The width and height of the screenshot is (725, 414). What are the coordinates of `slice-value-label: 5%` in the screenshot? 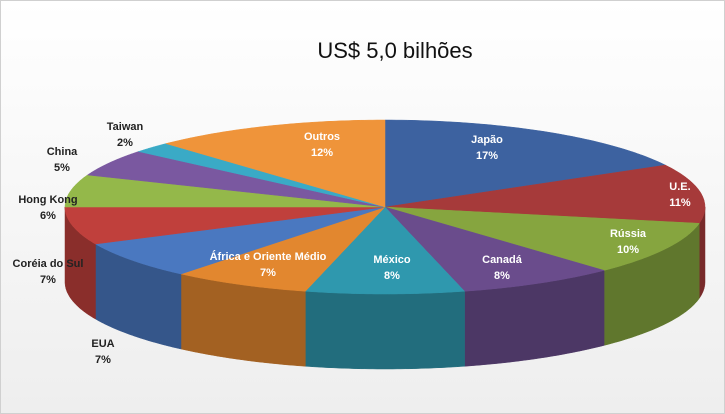 It's located at (62, 168).